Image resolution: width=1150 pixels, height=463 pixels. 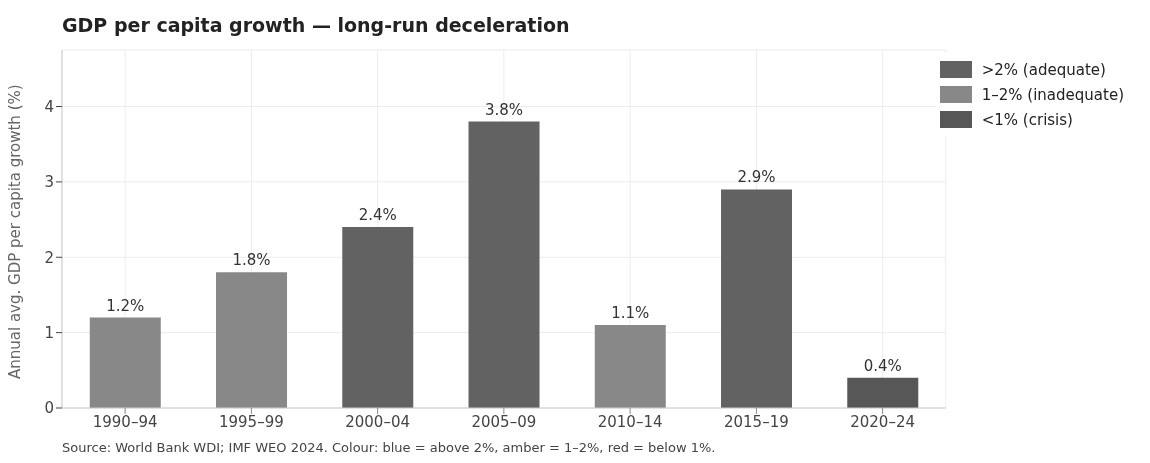 I want to click on y-tick-label: 2, so click(x=49, y=257).